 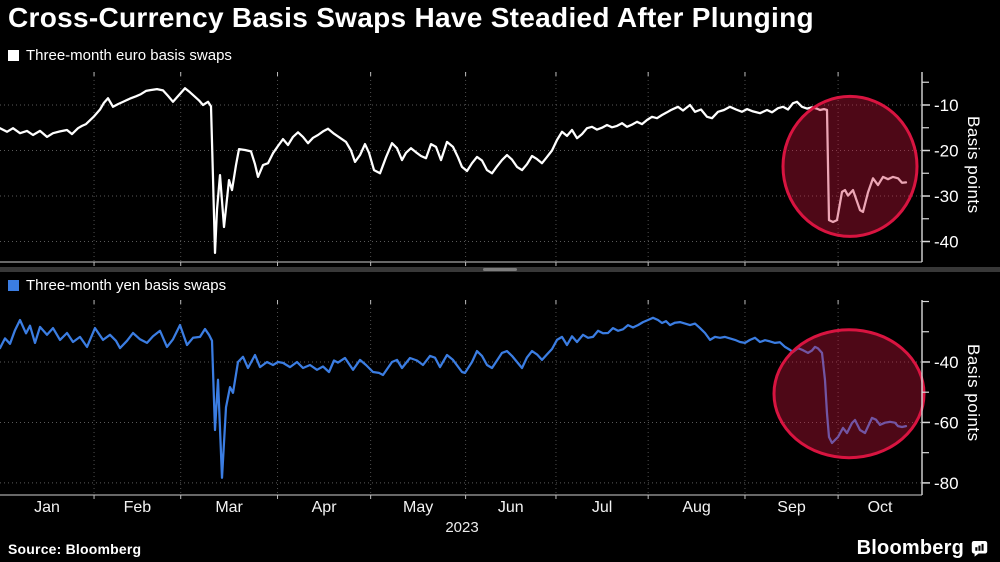 I want to click on source-attribution: Source: Bloomberg, so click(x=75, y=549).